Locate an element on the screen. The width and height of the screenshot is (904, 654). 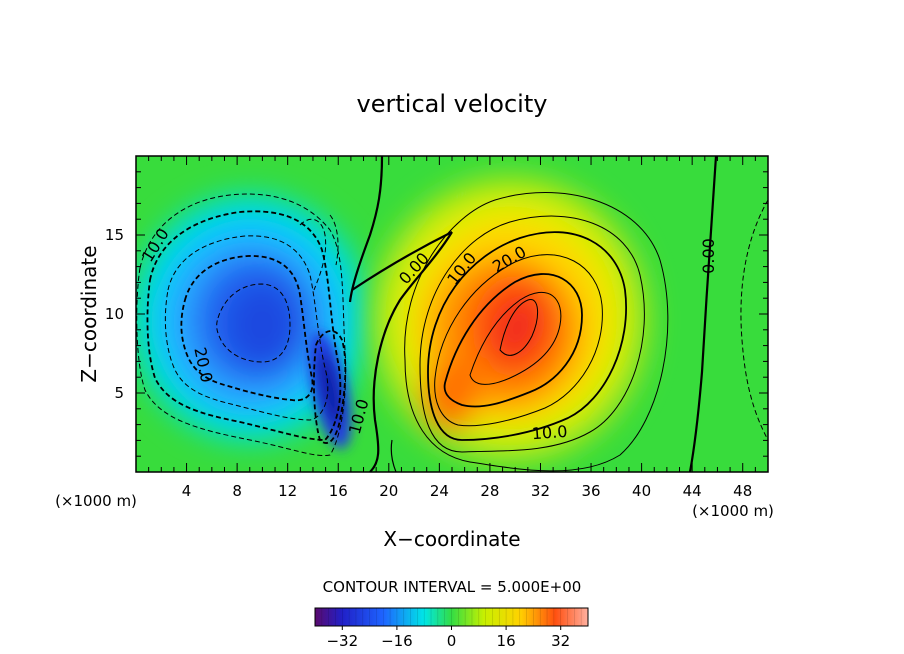
x-tick-label: 48 is located at coordinates (742, 491).